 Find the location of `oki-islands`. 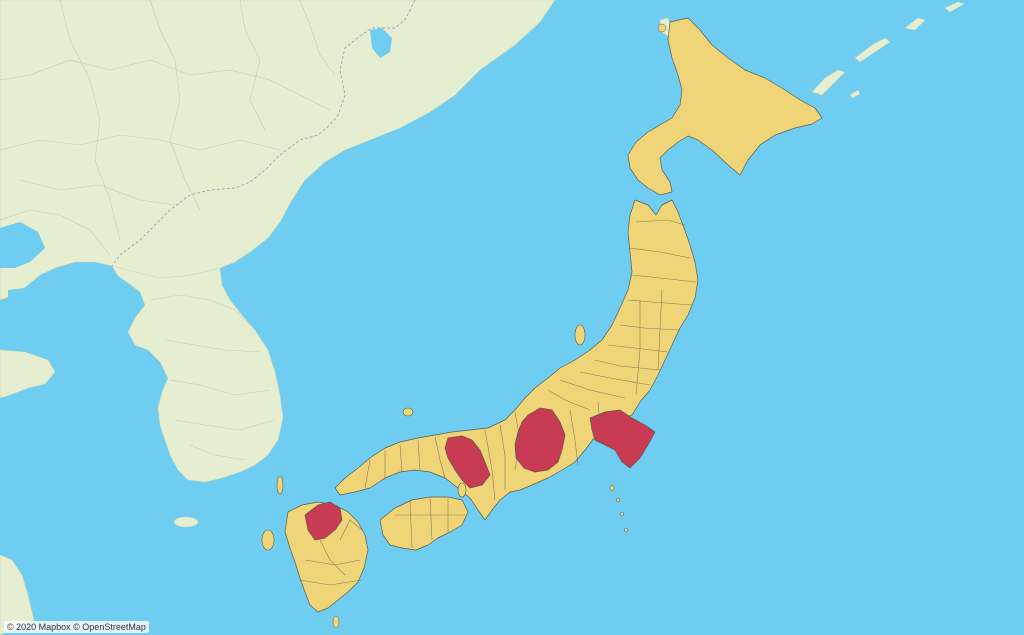

oki-islands is located at coordinates (408, 412).